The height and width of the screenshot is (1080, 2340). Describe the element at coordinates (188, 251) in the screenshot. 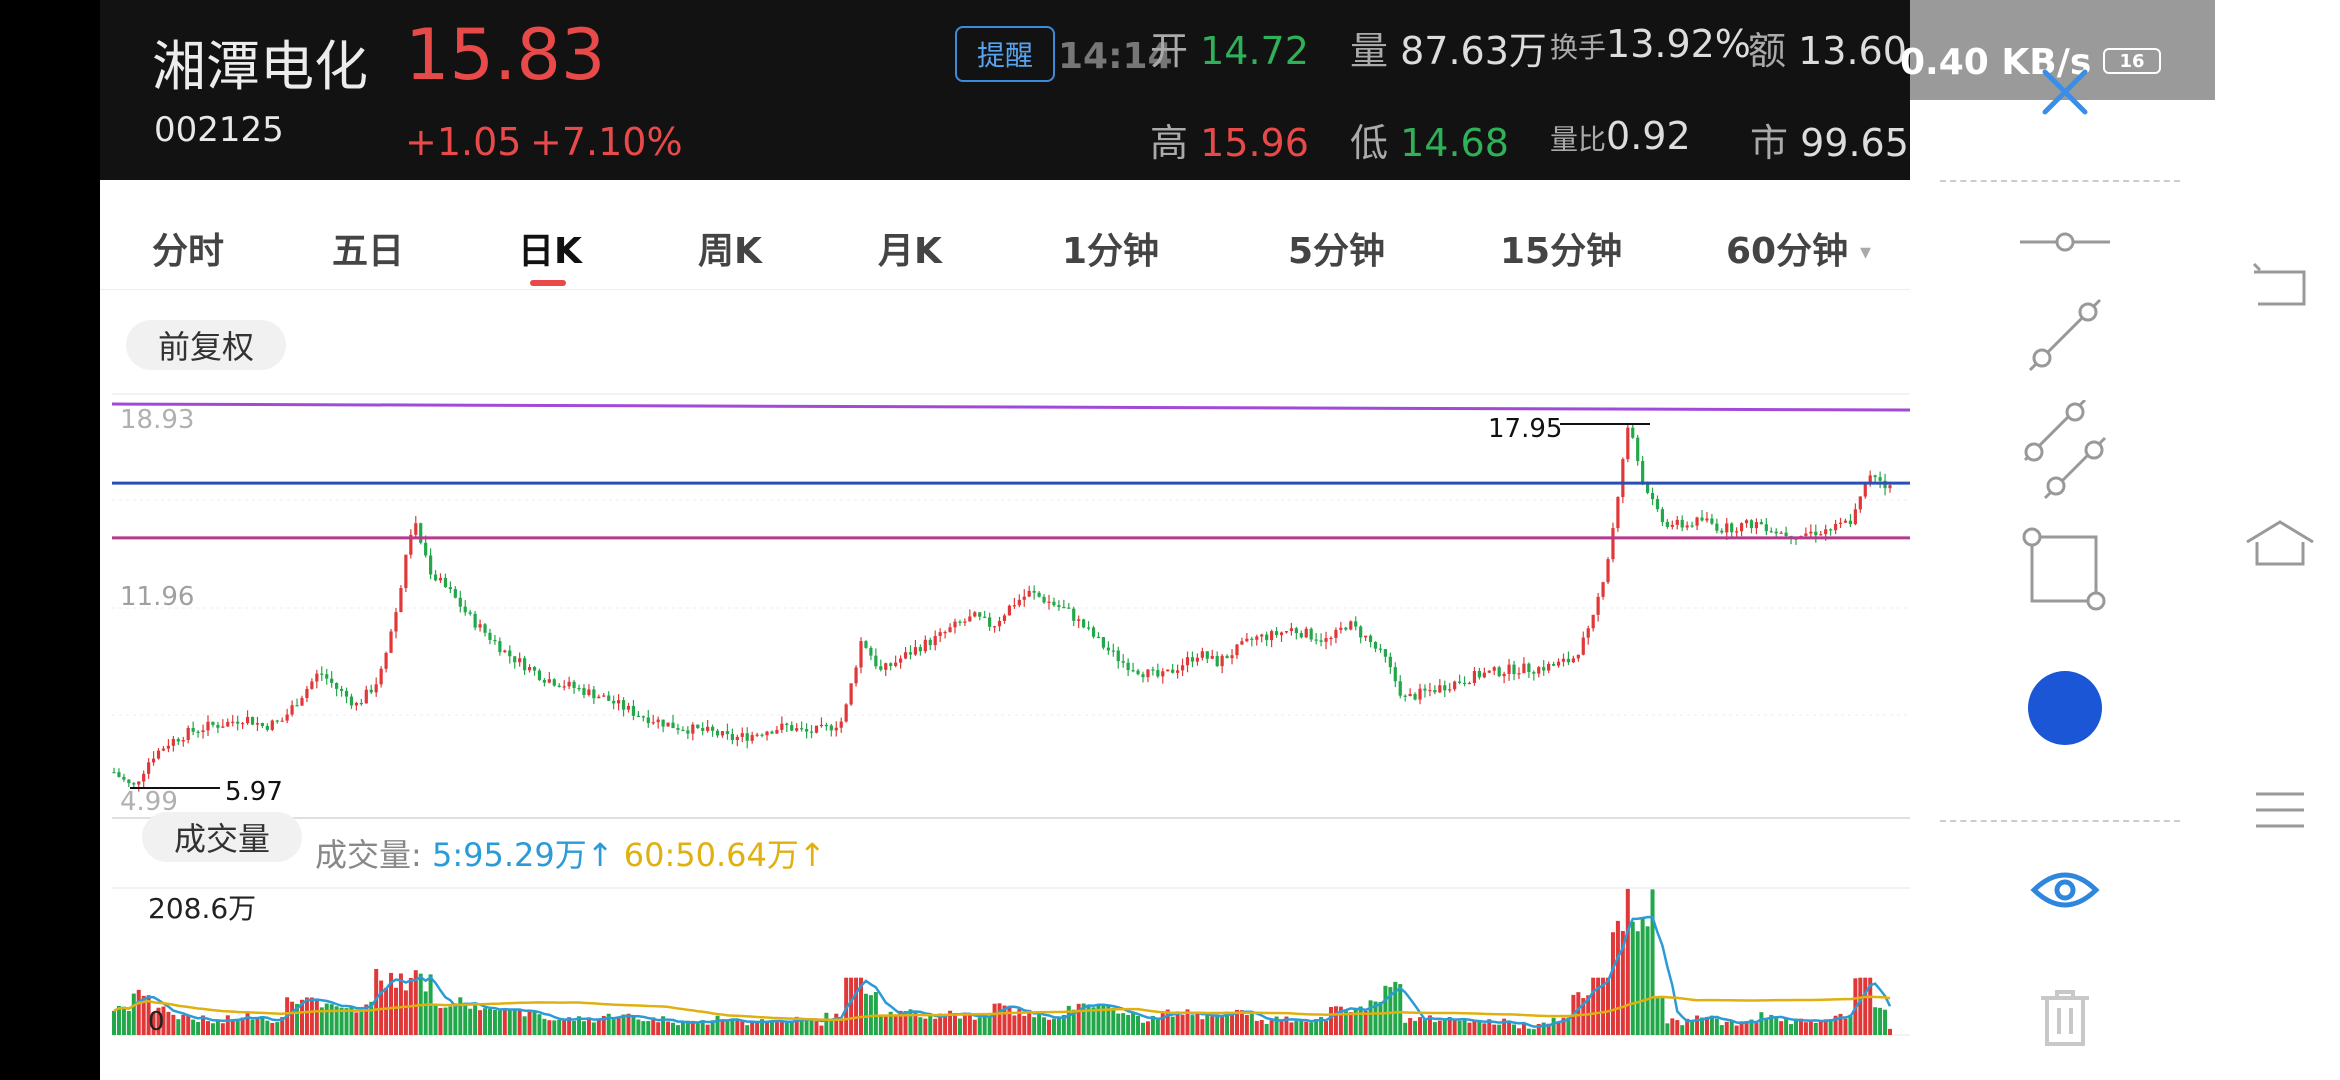

I see `tab-fenshi: 分时` at that location.